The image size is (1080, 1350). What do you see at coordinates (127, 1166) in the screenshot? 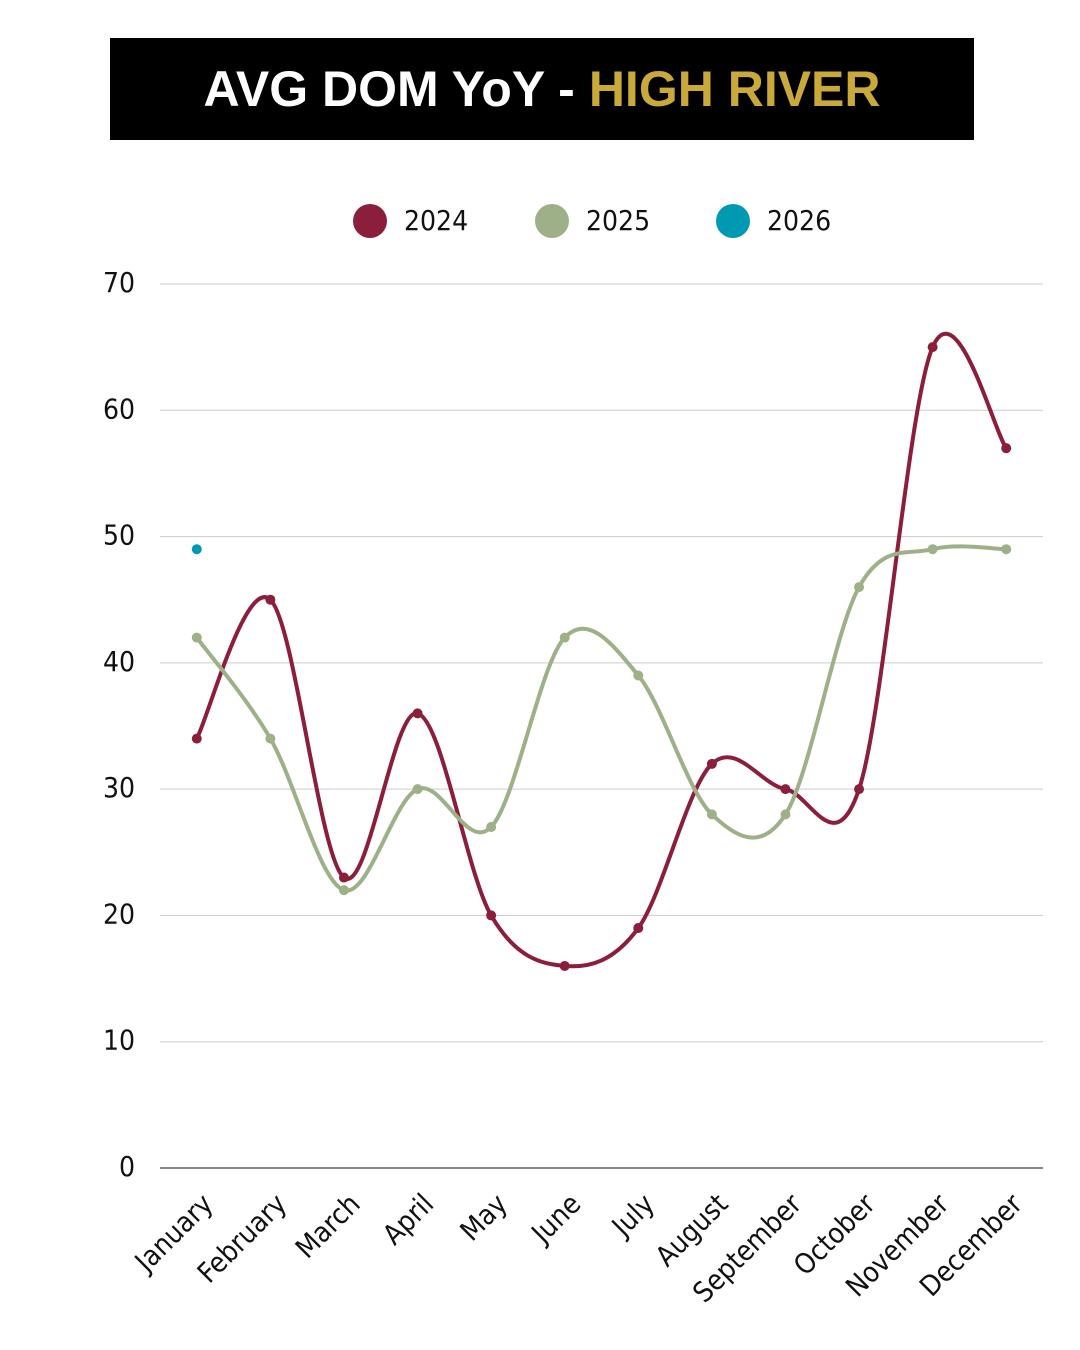
I see `y-tick-label: 0` at bounding box center [127, 1166].